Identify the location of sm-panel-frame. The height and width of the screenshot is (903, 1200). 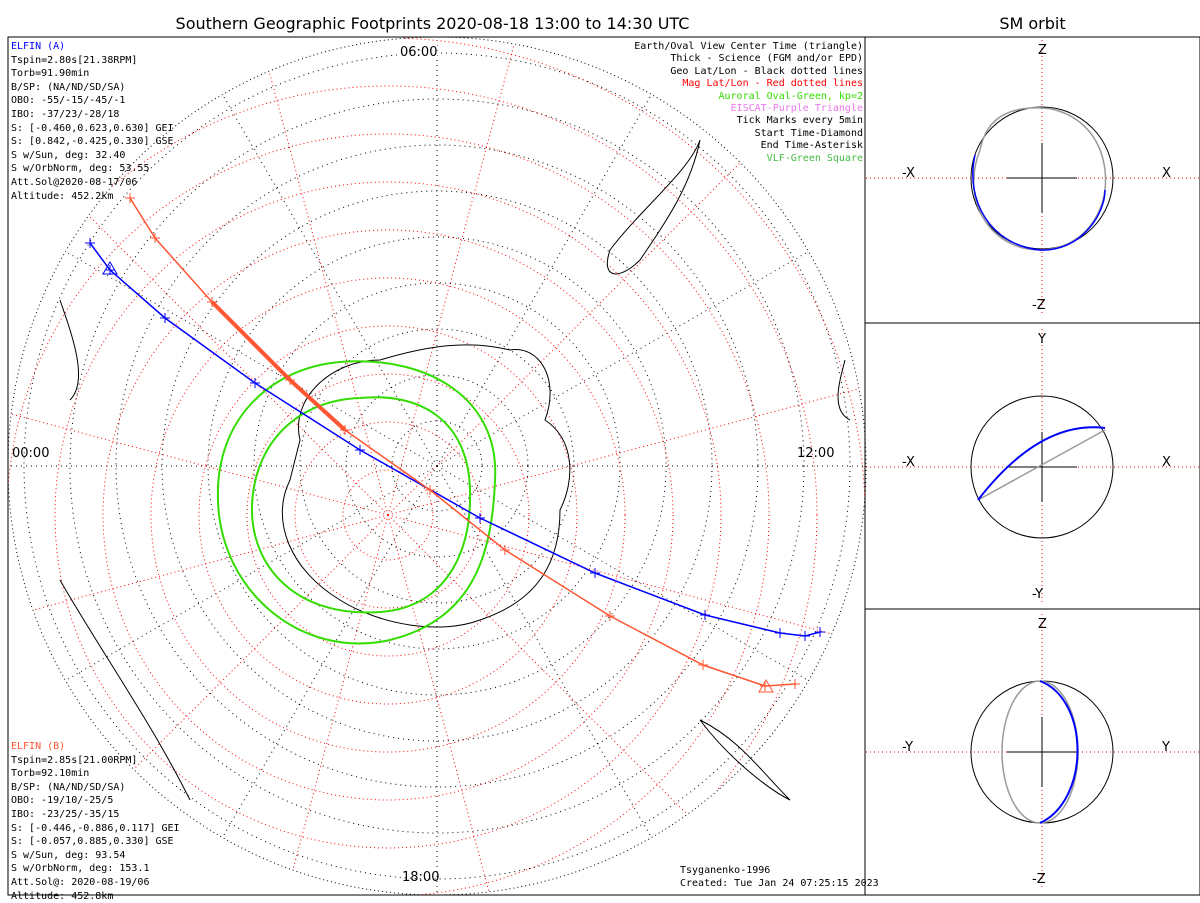
(1032, 180).